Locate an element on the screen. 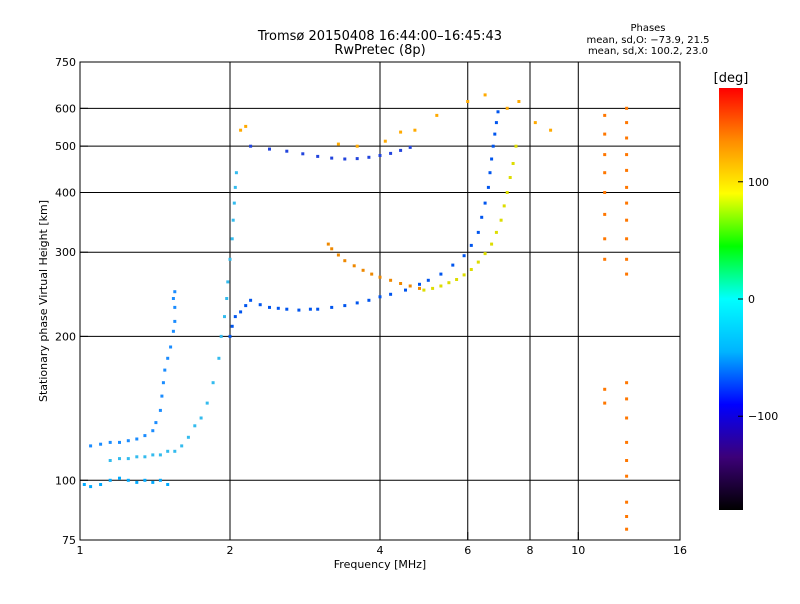 This screenshot has height=604, width=800. y-tick-label: 750 is located at coordinates (65, 62).